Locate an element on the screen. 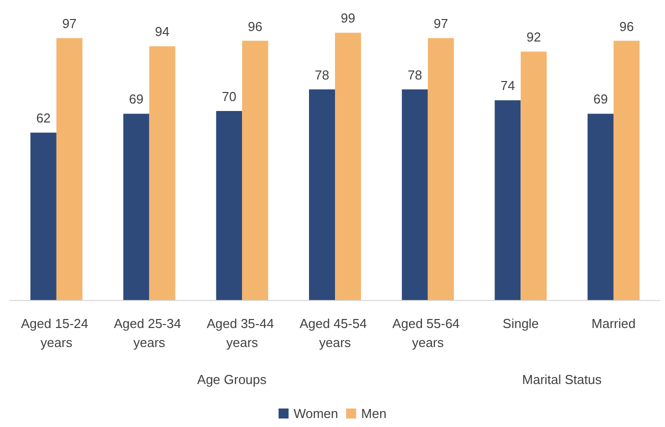 This screenshot has height=427, width=665. legend-label: Men is located at coordinates (373, 413).